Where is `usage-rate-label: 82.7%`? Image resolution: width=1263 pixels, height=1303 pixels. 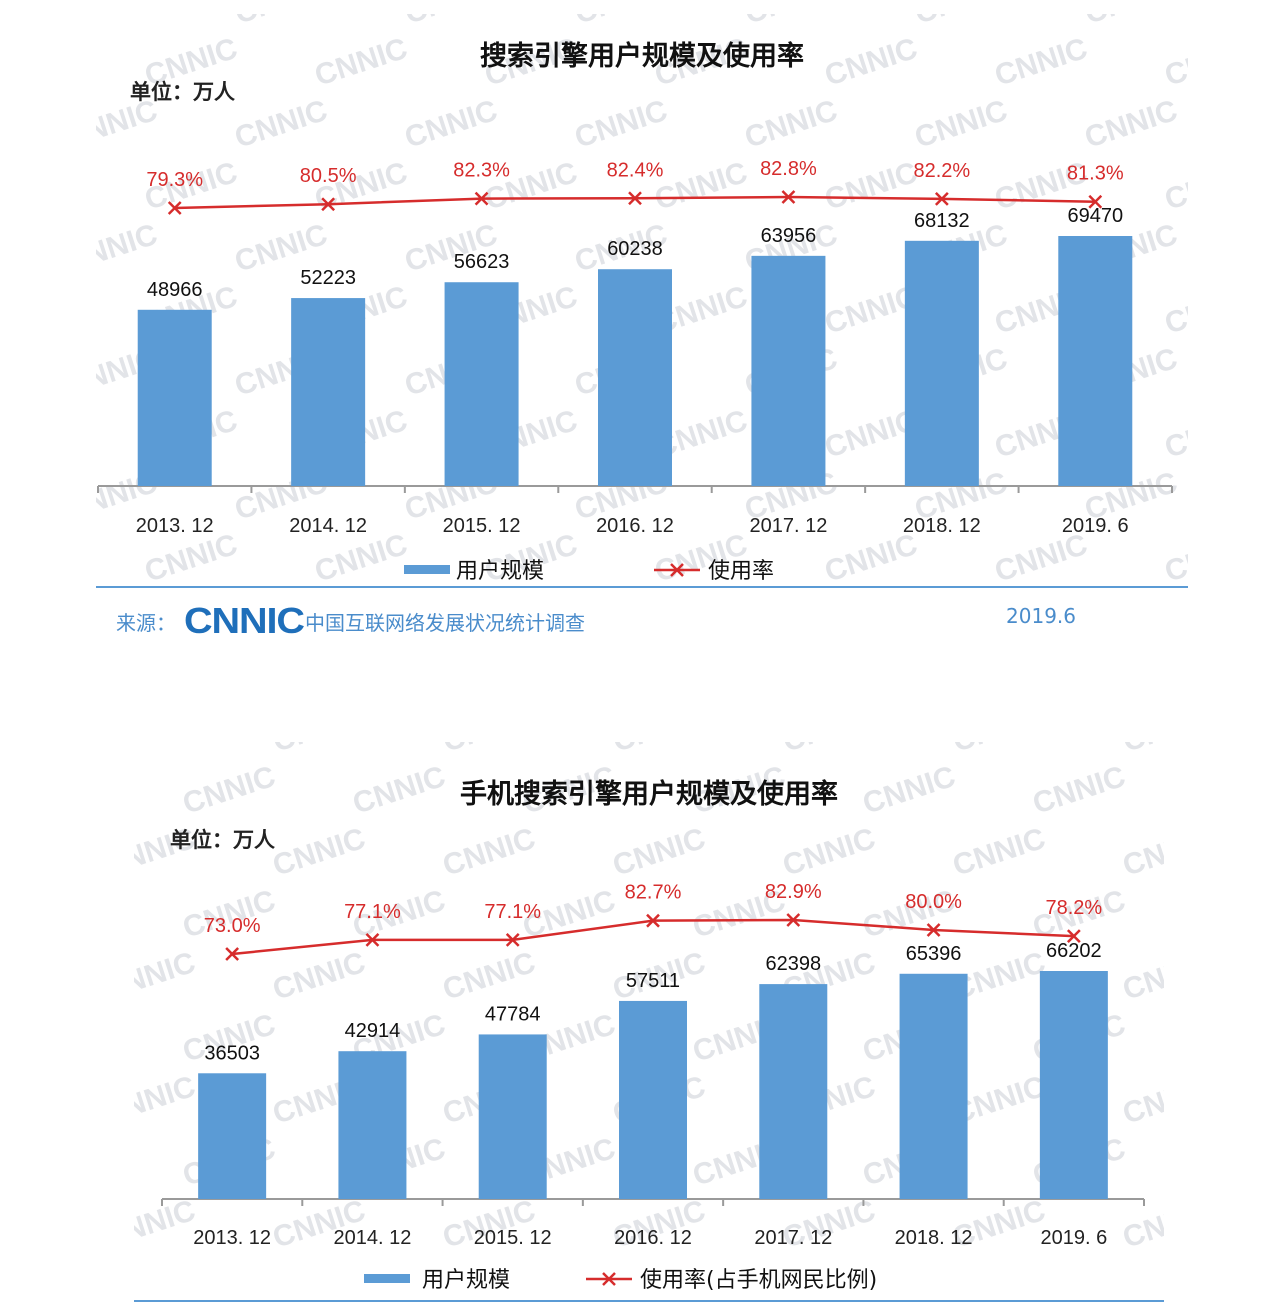
usage-rate-label: 82.7% is located at coordinates (653, 893).